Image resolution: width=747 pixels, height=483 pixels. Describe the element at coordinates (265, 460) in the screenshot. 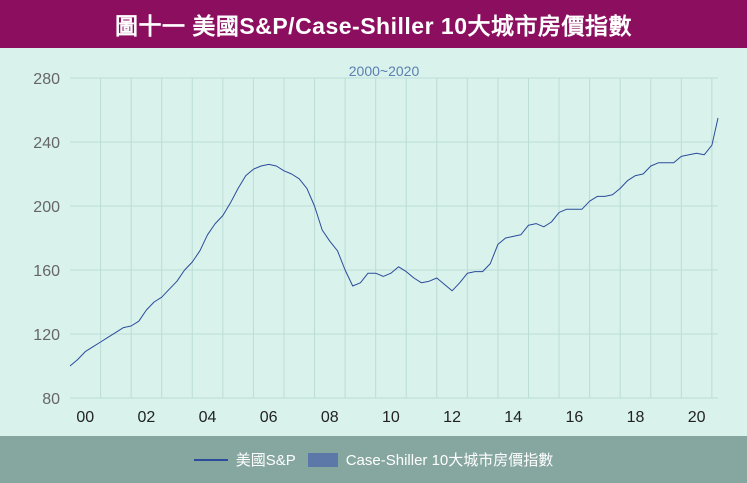

I see `legend-label-sp: 美國S&P` at that location.